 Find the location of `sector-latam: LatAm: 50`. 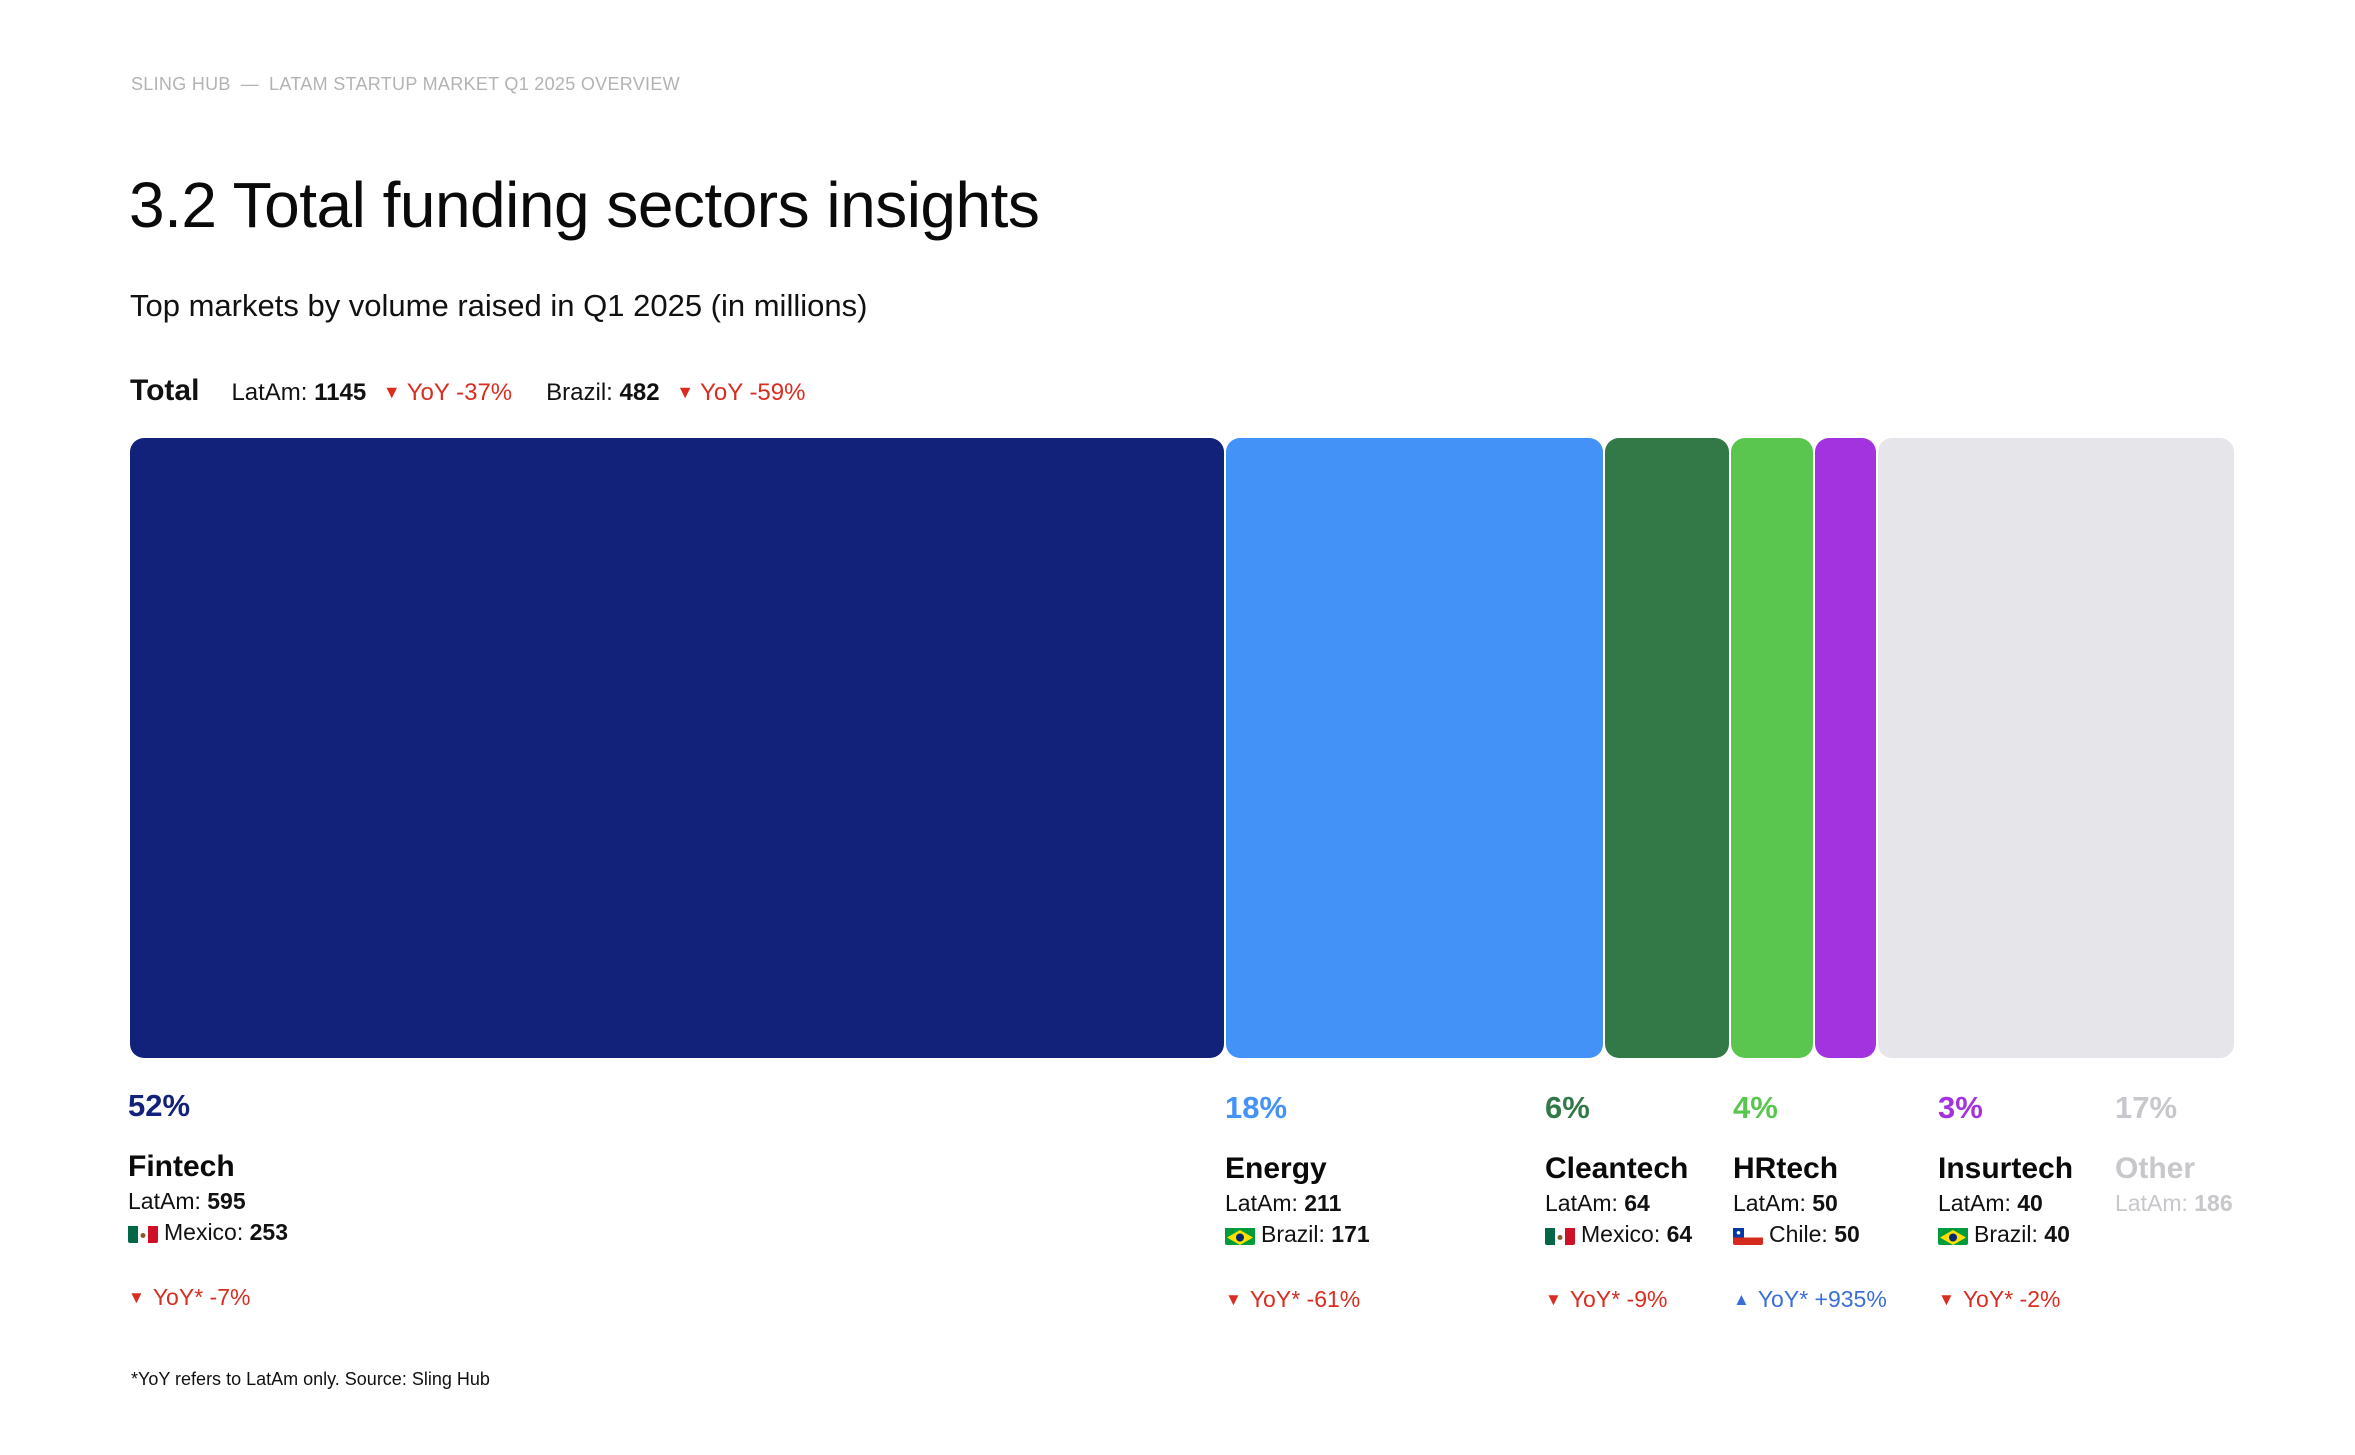

sector-latam: LatAm: 50 is located at coordinates (1833, 1203).